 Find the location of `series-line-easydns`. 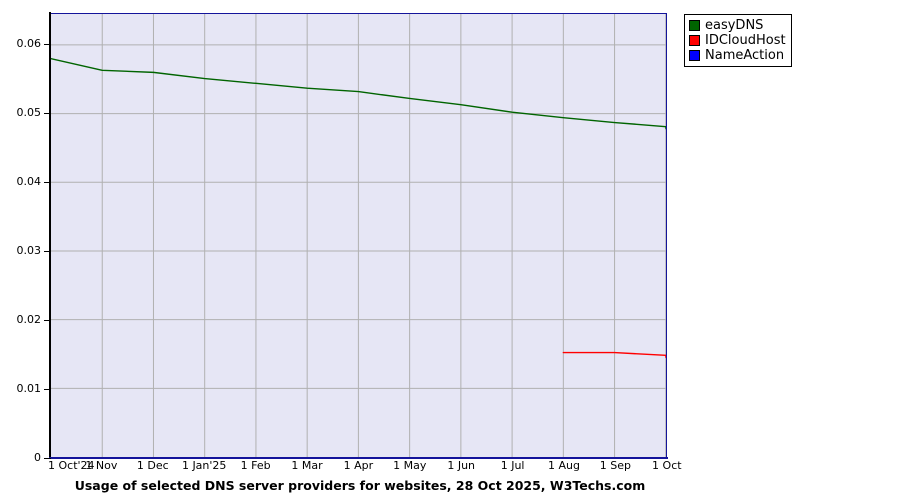

series-line-easydns is located at coordinates (358, 93).